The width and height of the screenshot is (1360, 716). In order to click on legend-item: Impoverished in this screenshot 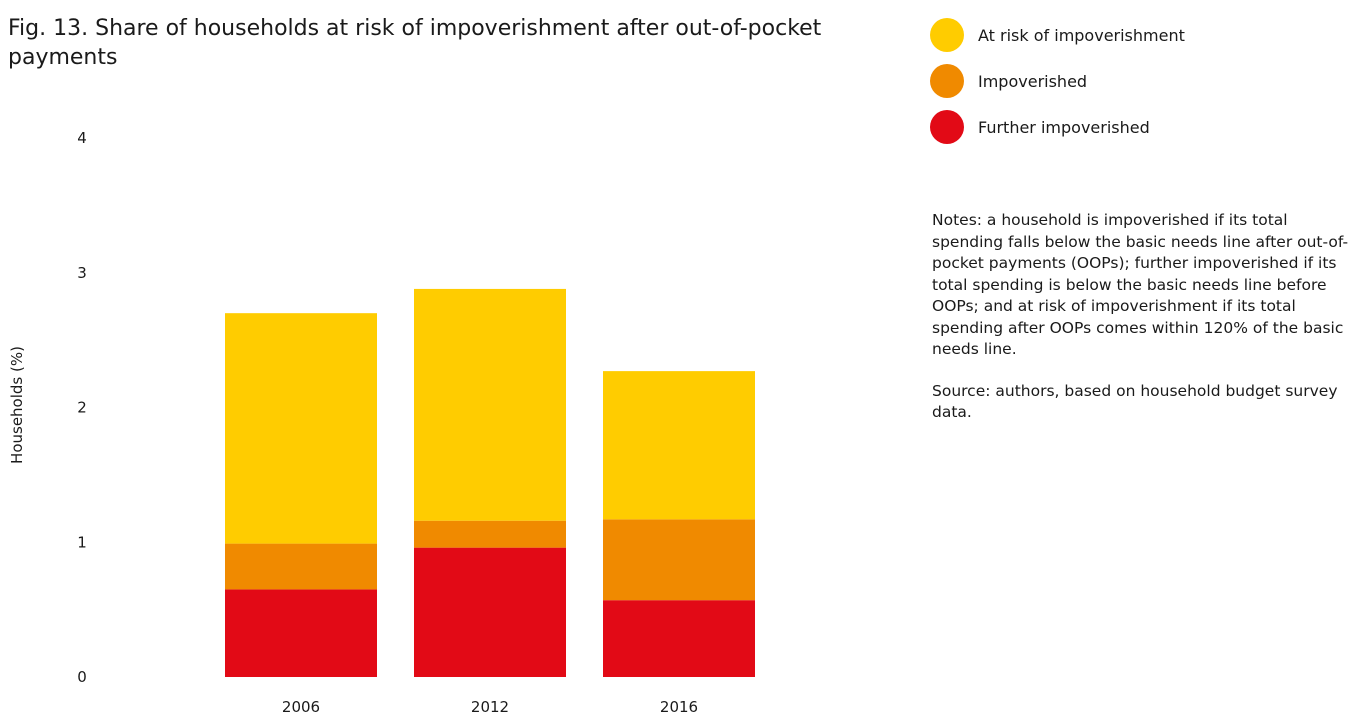, I will do `click(1057, 81)`.